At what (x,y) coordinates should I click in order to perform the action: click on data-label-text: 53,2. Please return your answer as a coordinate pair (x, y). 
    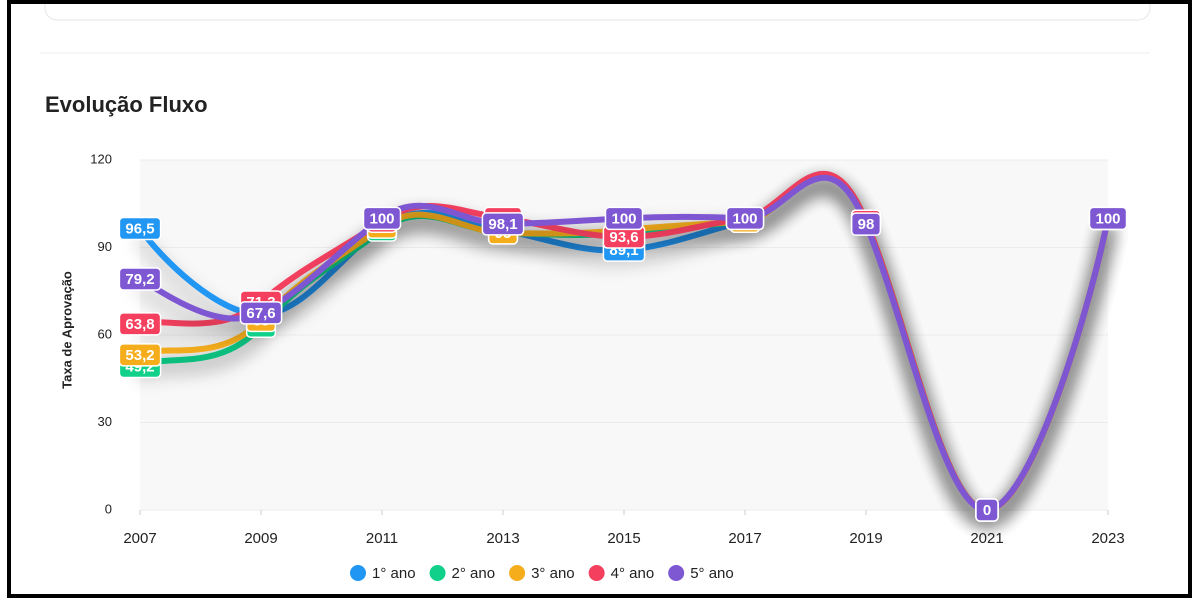
    Looking at the image, I should click on (139, 355).